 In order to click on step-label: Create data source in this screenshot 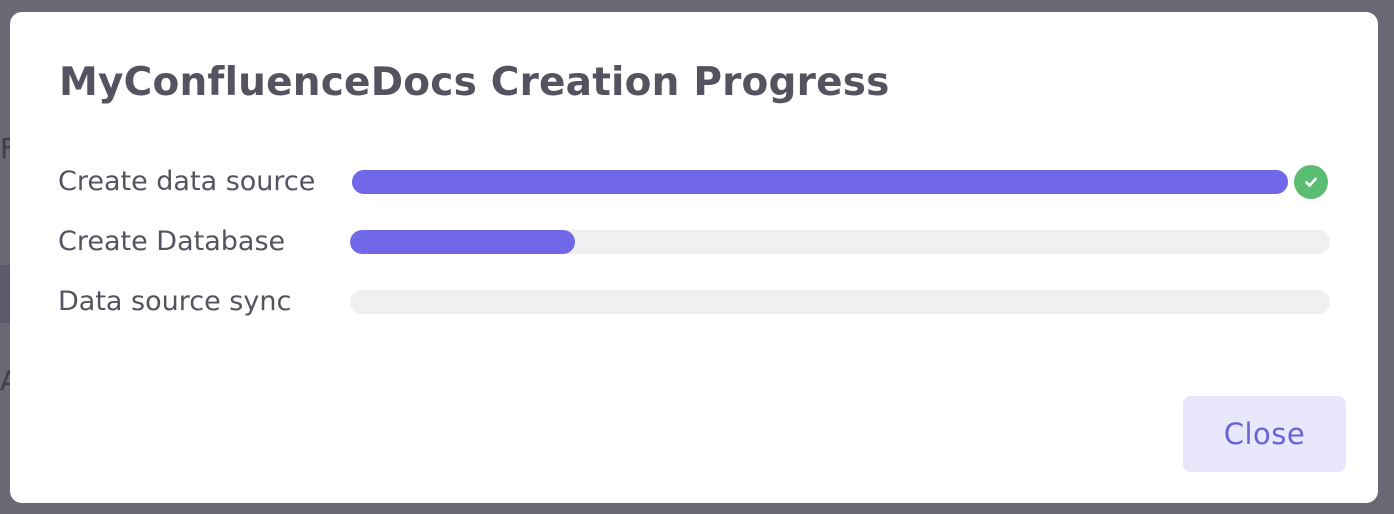, I will do `click(187, 181)`.